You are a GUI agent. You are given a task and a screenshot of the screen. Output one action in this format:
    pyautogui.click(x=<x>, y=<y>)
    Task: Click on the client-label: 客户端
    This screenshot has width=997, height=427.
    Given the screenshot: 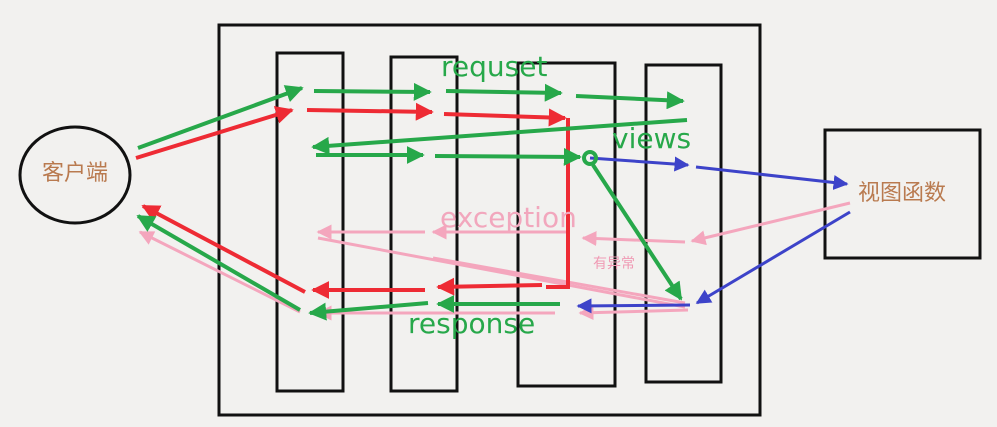 What is the action you would take?
    pyautogui.click(x=75, y=173)
    